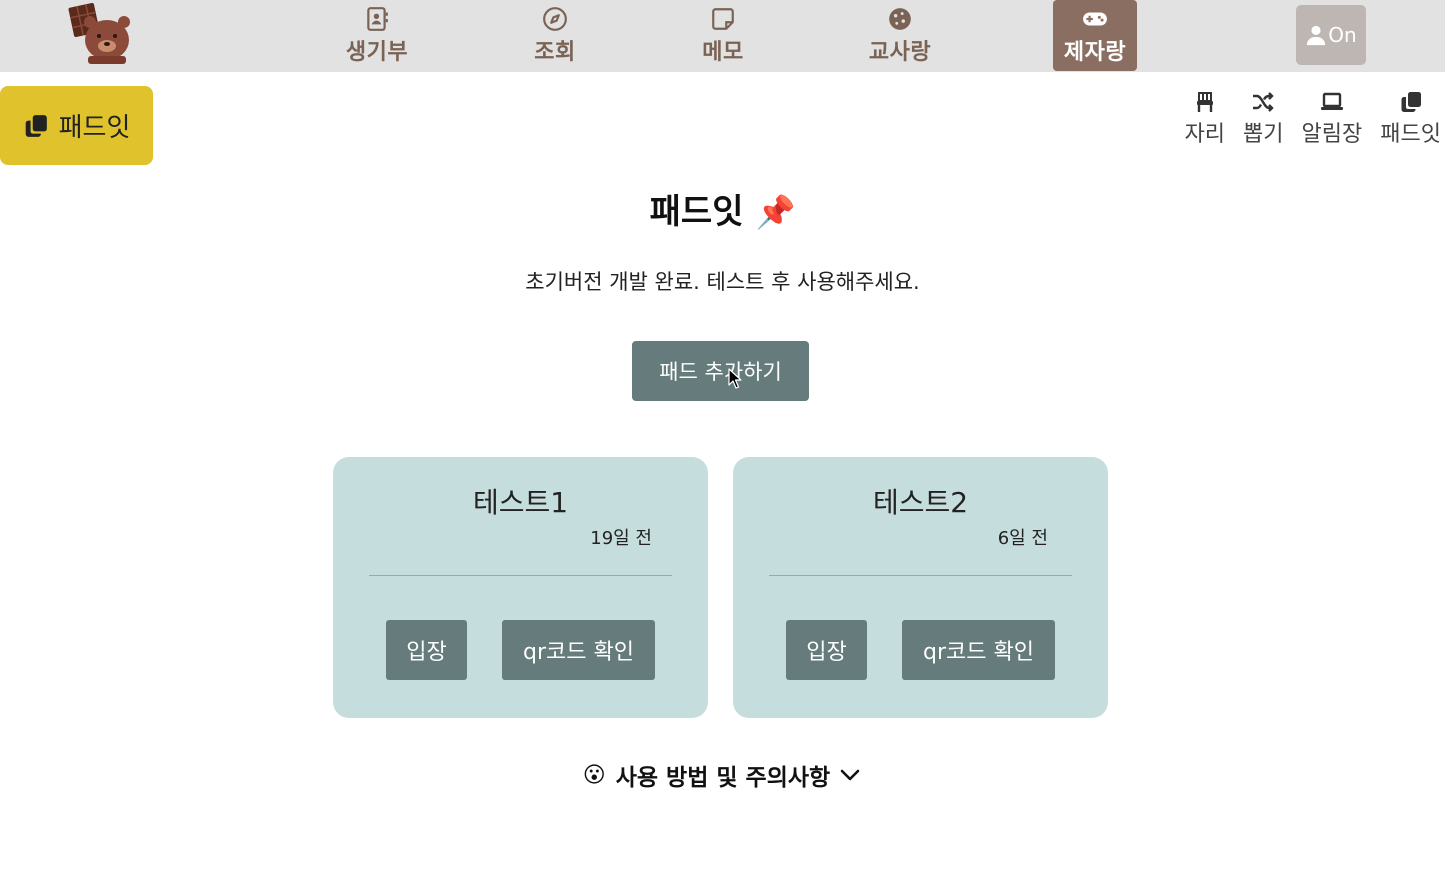  Describe the element at coordinates (850, 775) in the screenshot. I see `chevron-down-icon` at that location.